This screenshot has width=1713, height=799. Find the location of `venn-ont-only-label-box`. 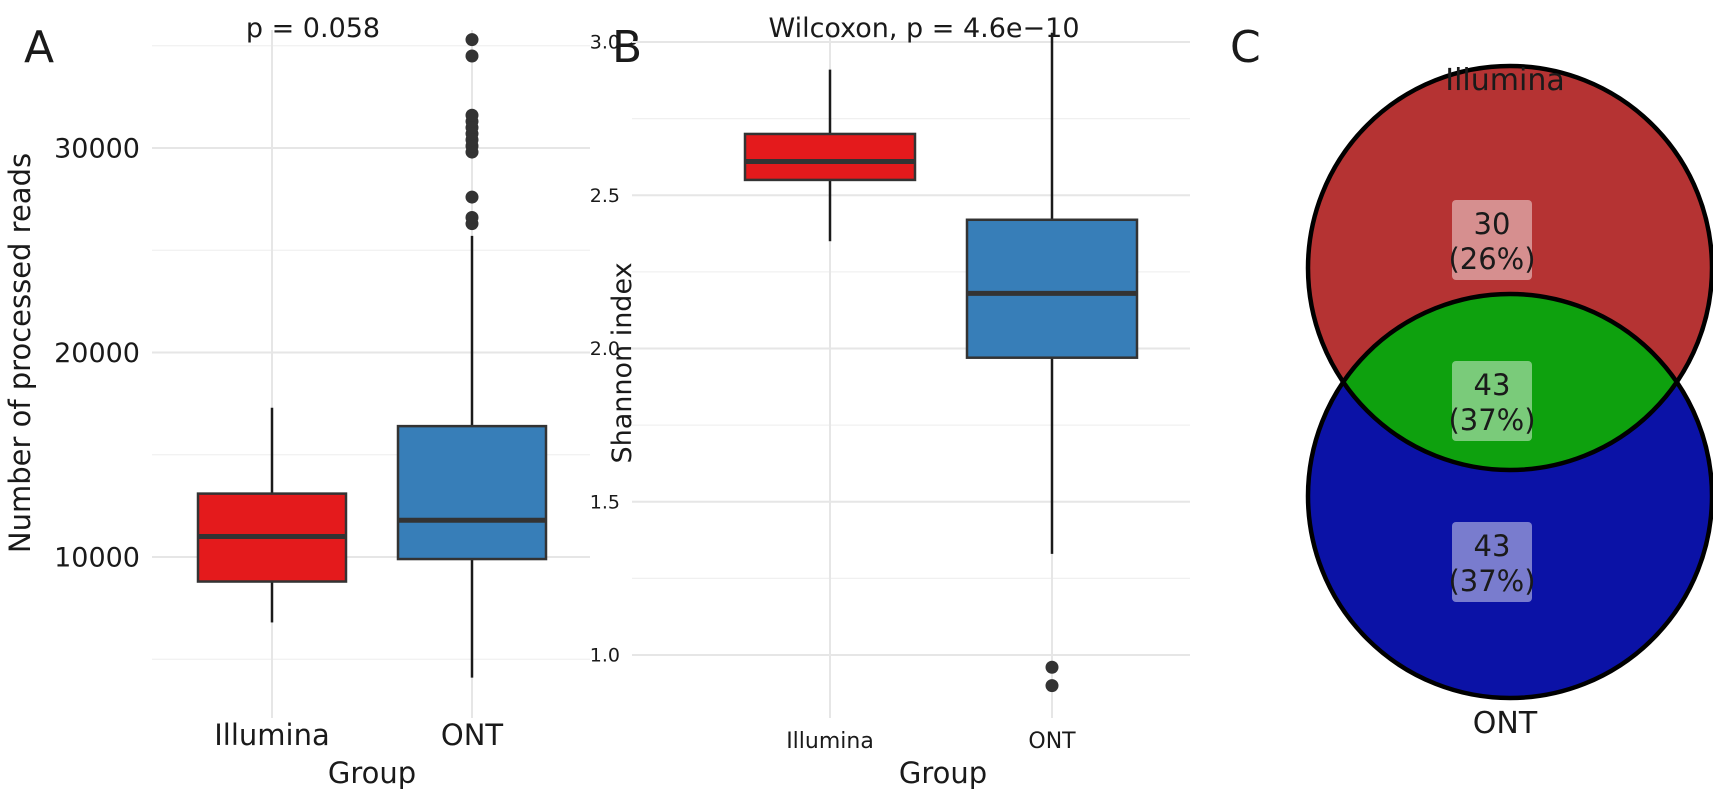

venn-ont-only-label-box is located at coordinates (1492, 562).